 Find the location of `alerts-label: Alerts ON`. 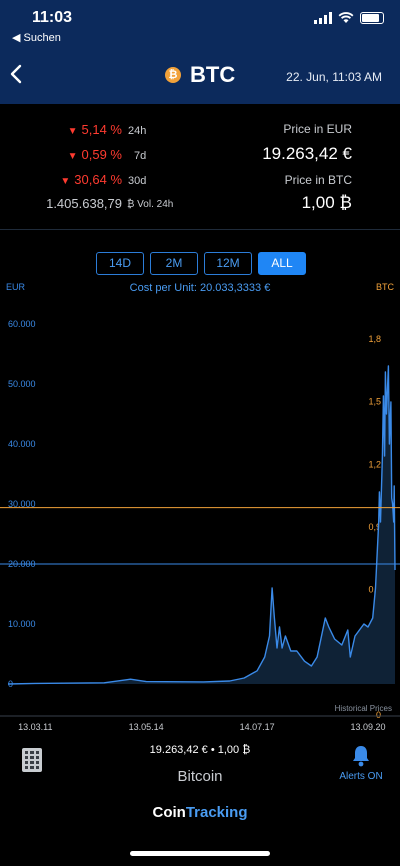

alerts-label: Alerts ON is located at coordinates (361, 776).